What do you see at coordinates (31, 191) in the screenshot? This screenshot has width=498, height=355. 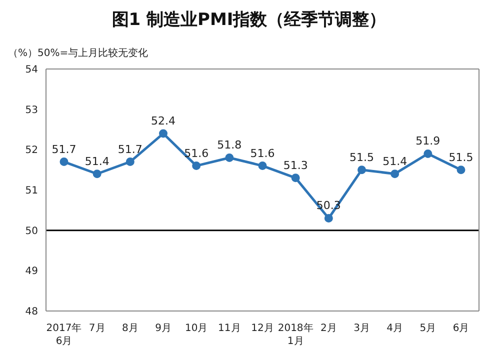 I see `y-tick-label: 51` at bounding box center [31, 191].